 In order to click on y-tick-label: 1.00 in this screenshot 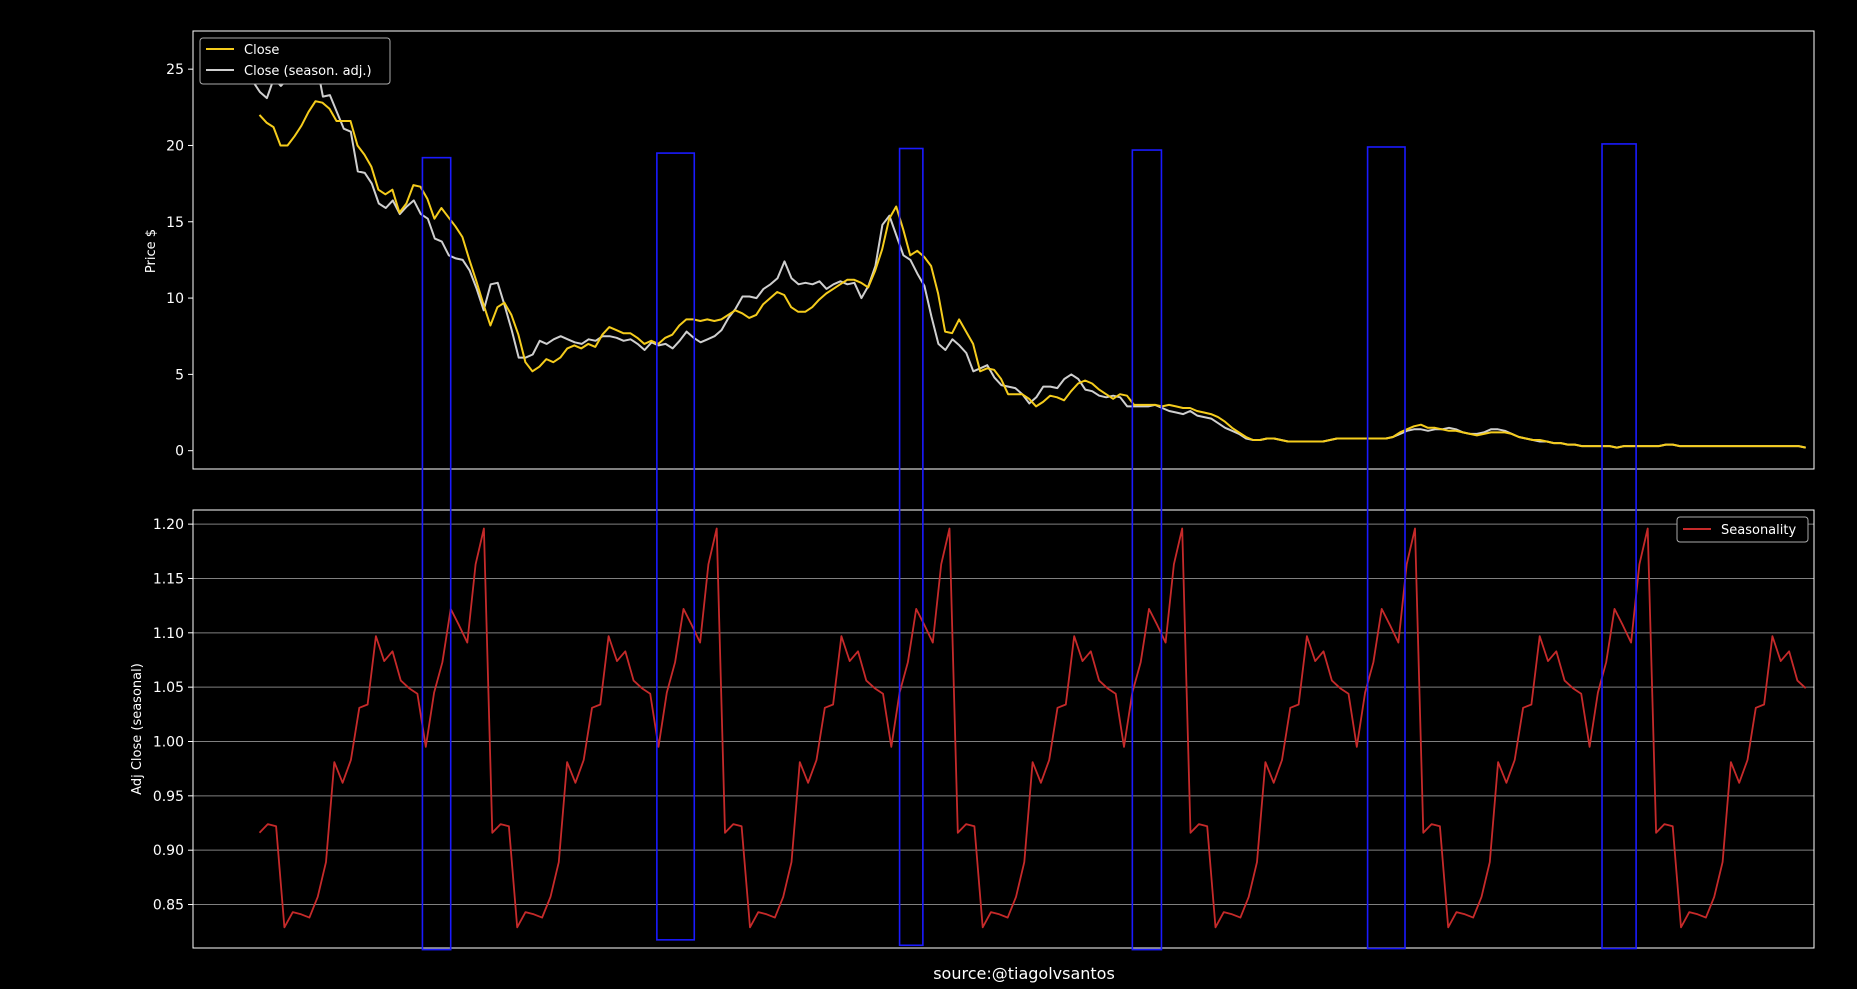, I will do `click(168, 742)`.